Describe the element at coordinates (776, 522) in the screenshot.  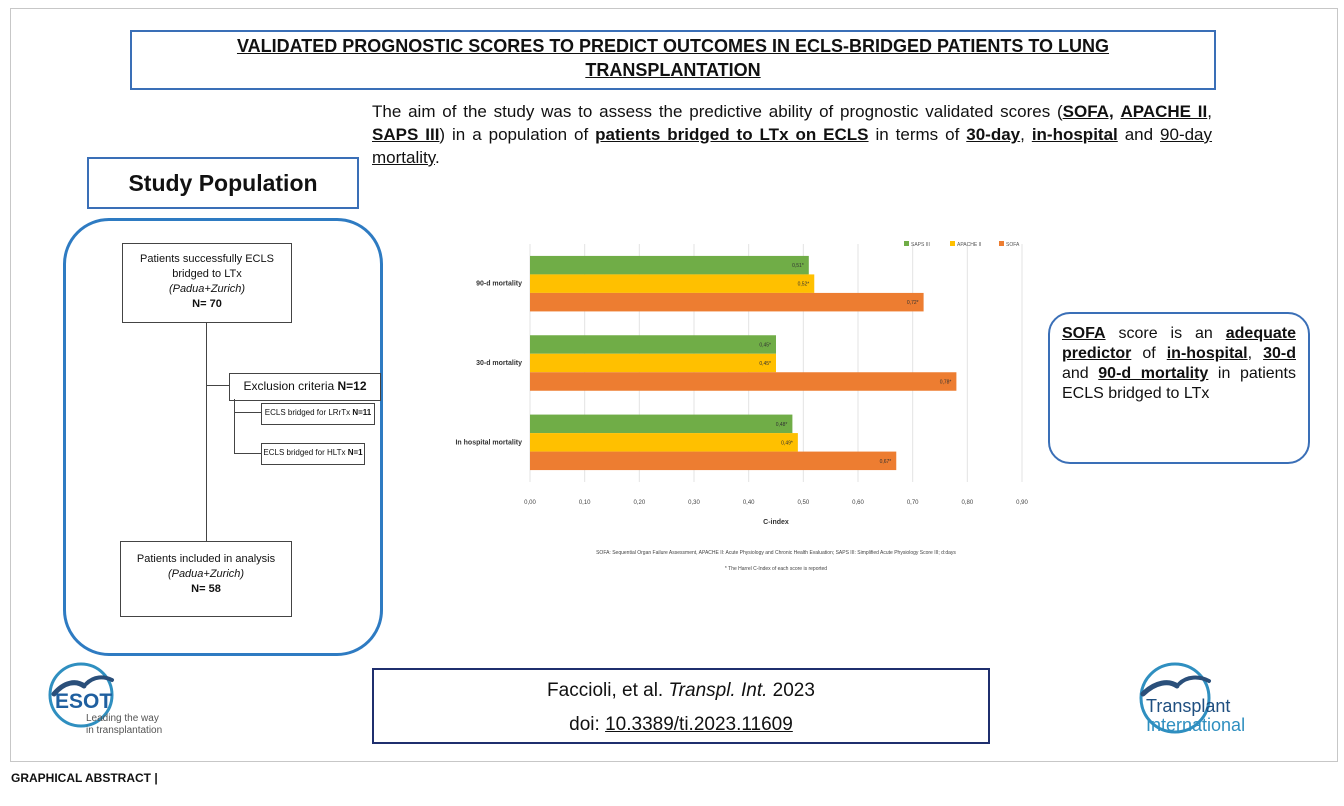
I see `x-axis-label: C-index` at that location.